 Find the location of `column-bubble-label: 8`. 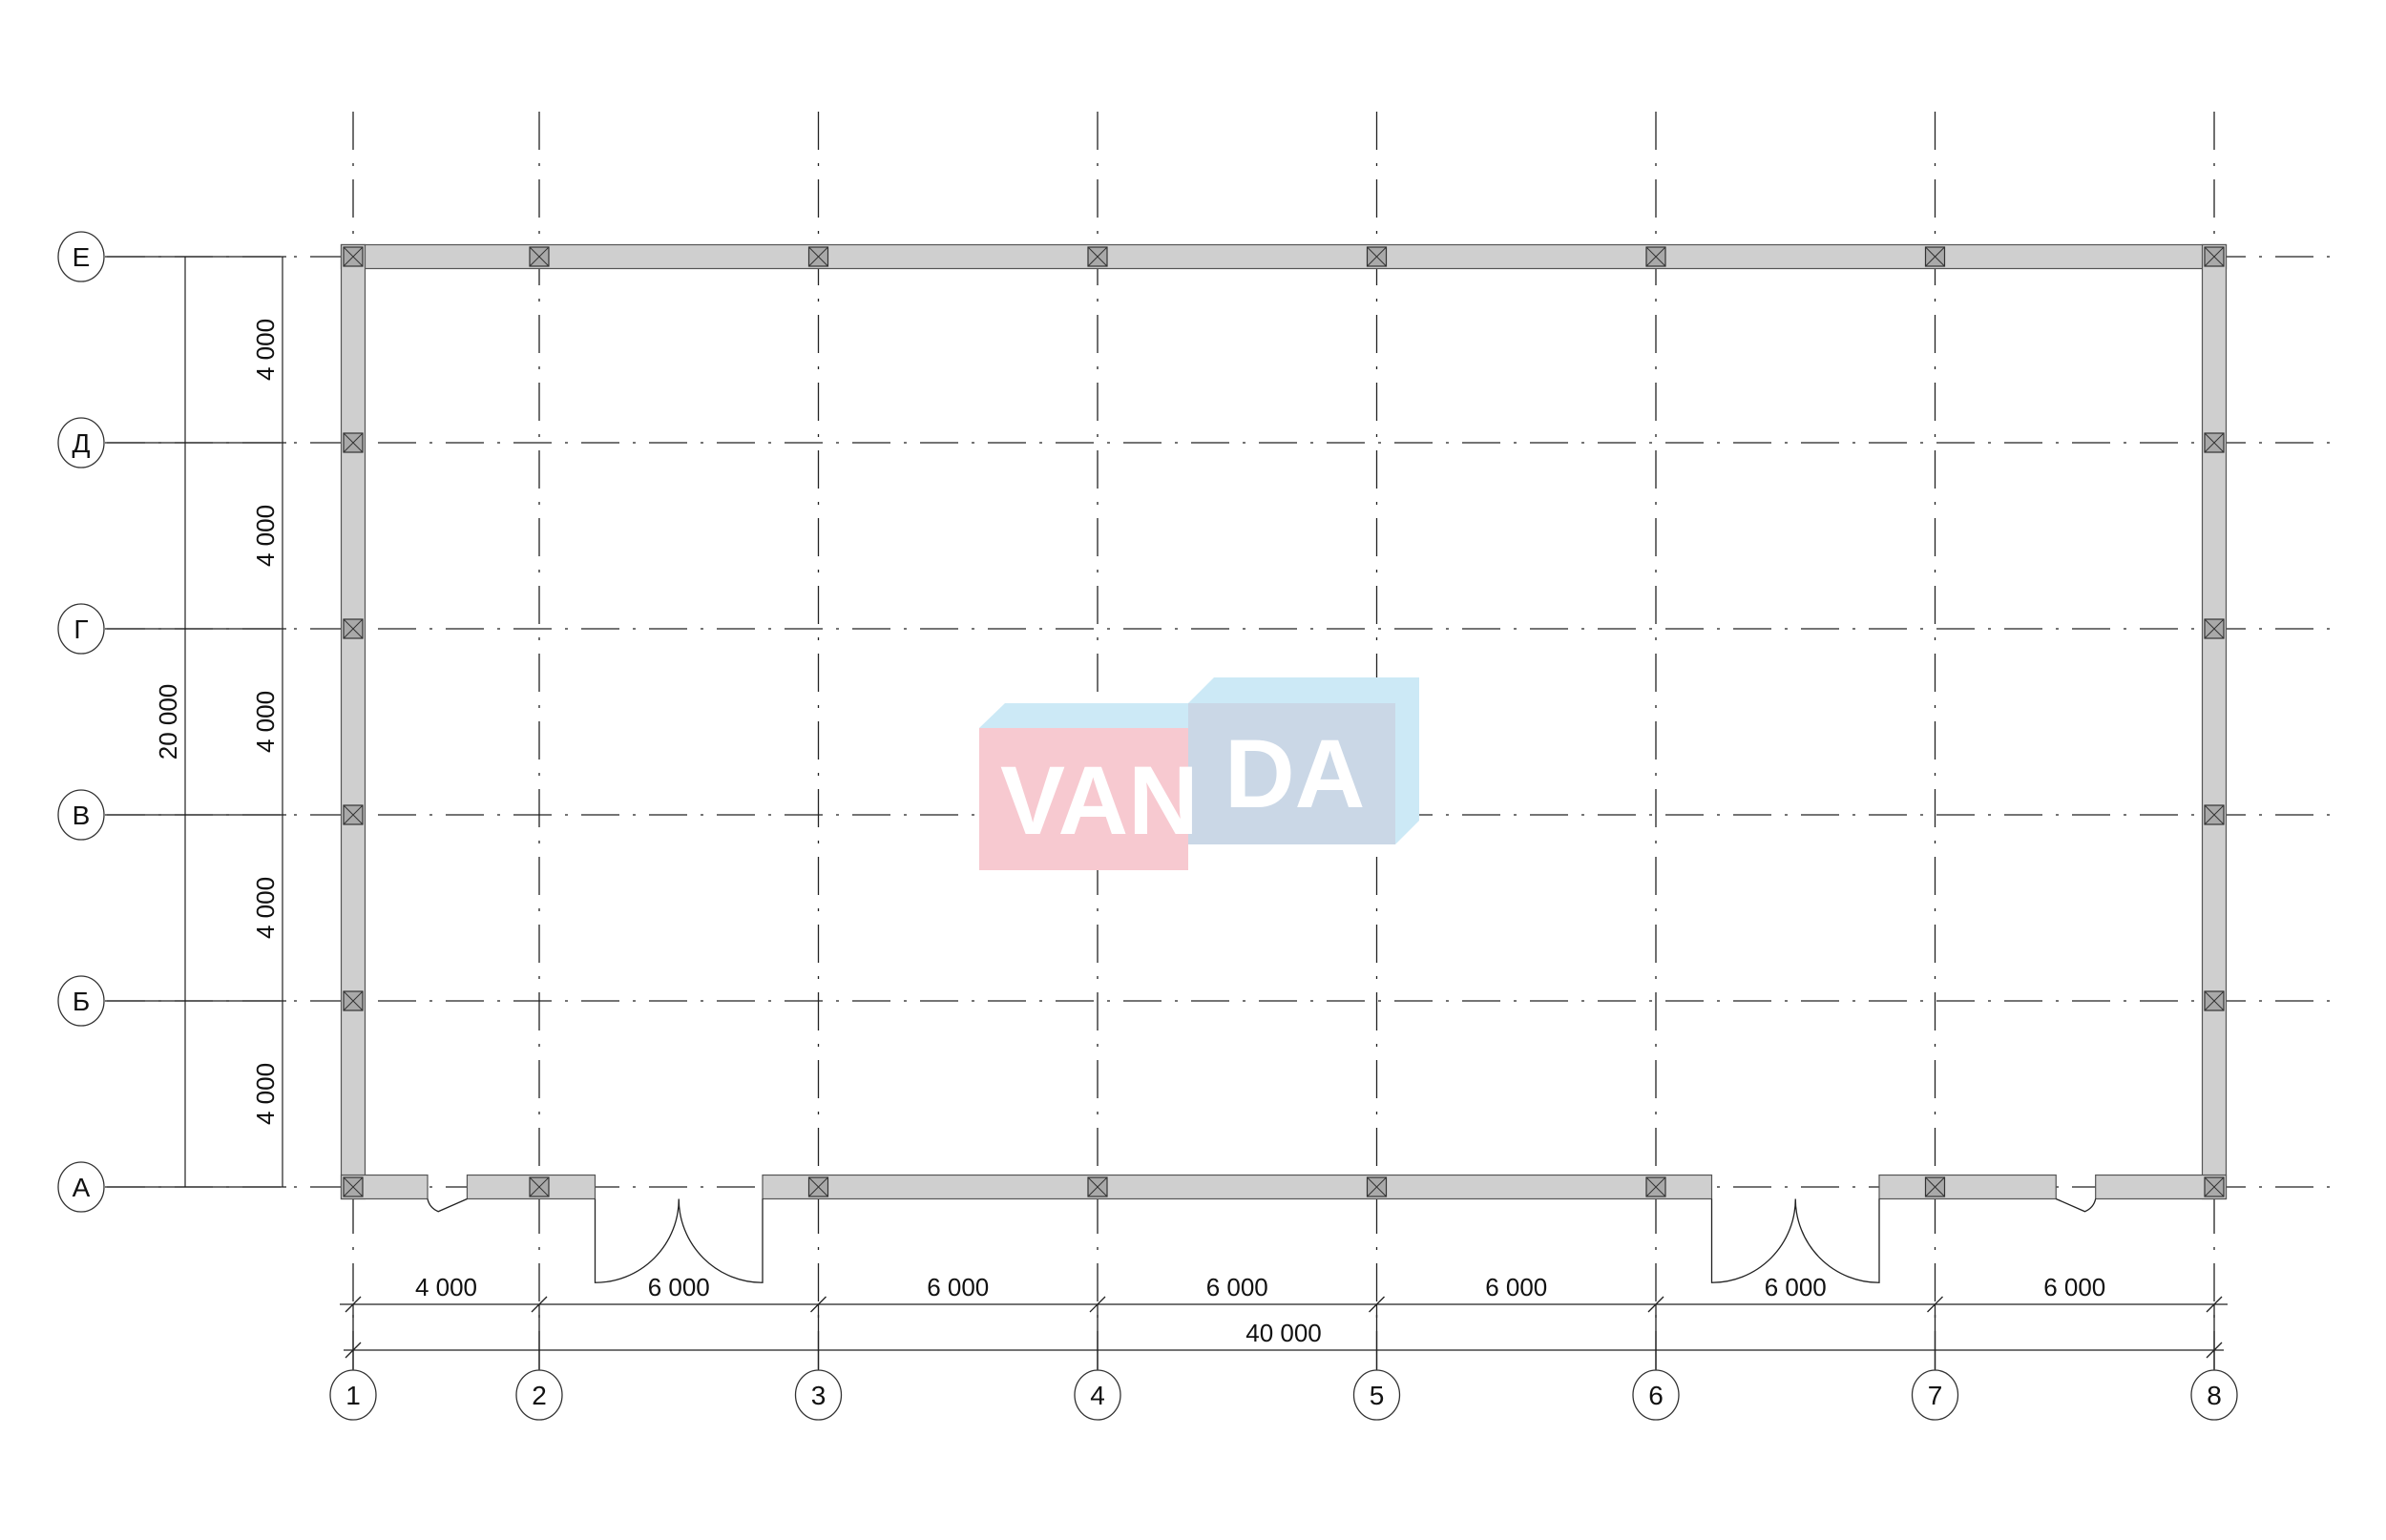

column-bubble-label: 8 is located at coordinates (2215, 1395).